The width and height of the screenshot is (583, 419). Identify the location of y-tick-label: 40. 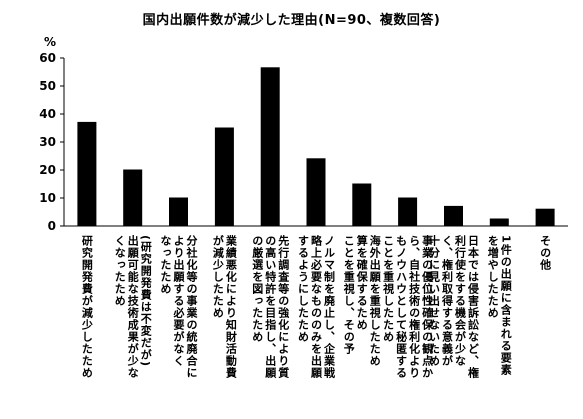
(47, 114).